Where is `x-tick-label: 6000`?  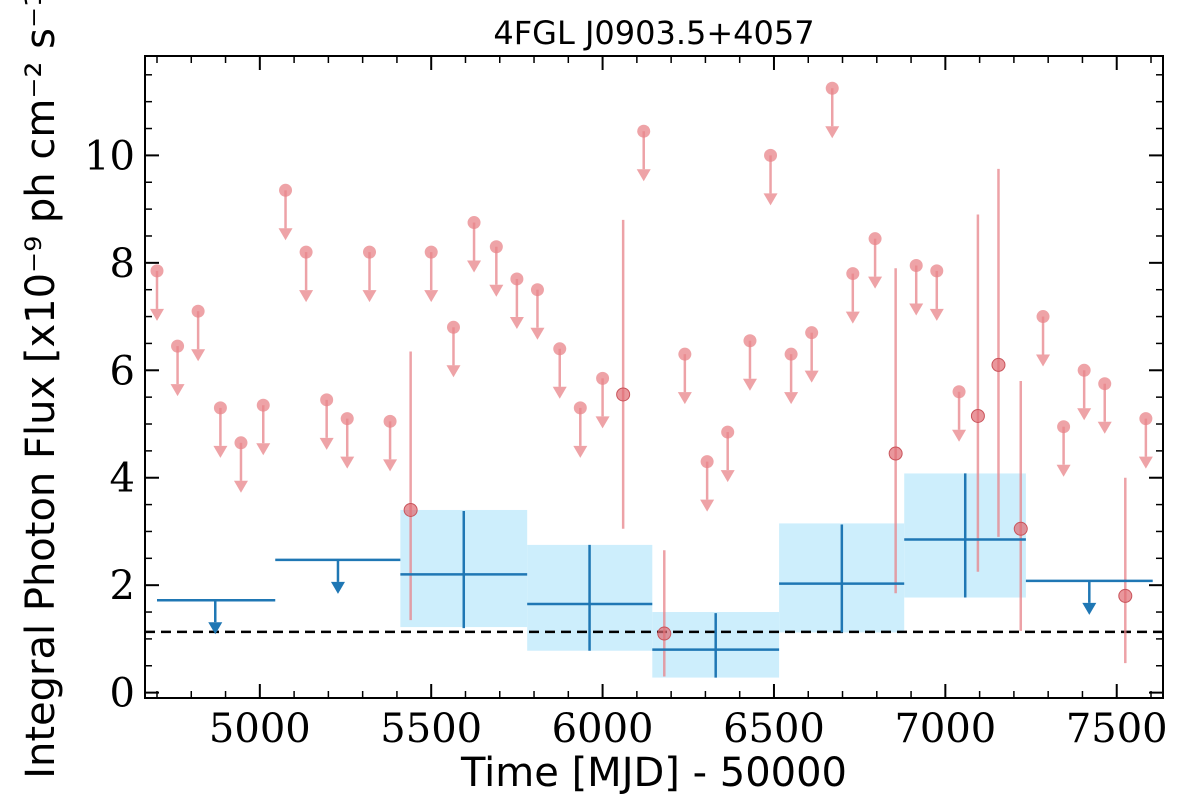 x-tick-label: 6000 is located at coordinates (603, 729).